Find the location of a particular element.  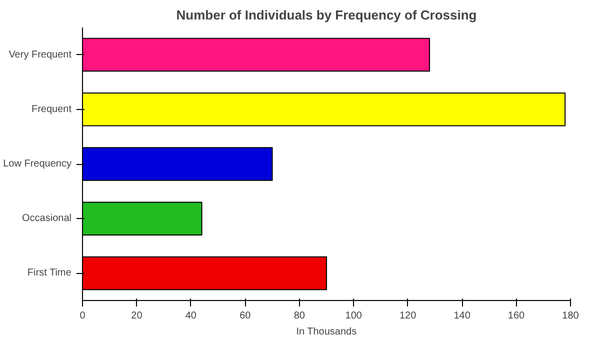

y-tick-label: Very Frequent is located at coordinates (40, 54).